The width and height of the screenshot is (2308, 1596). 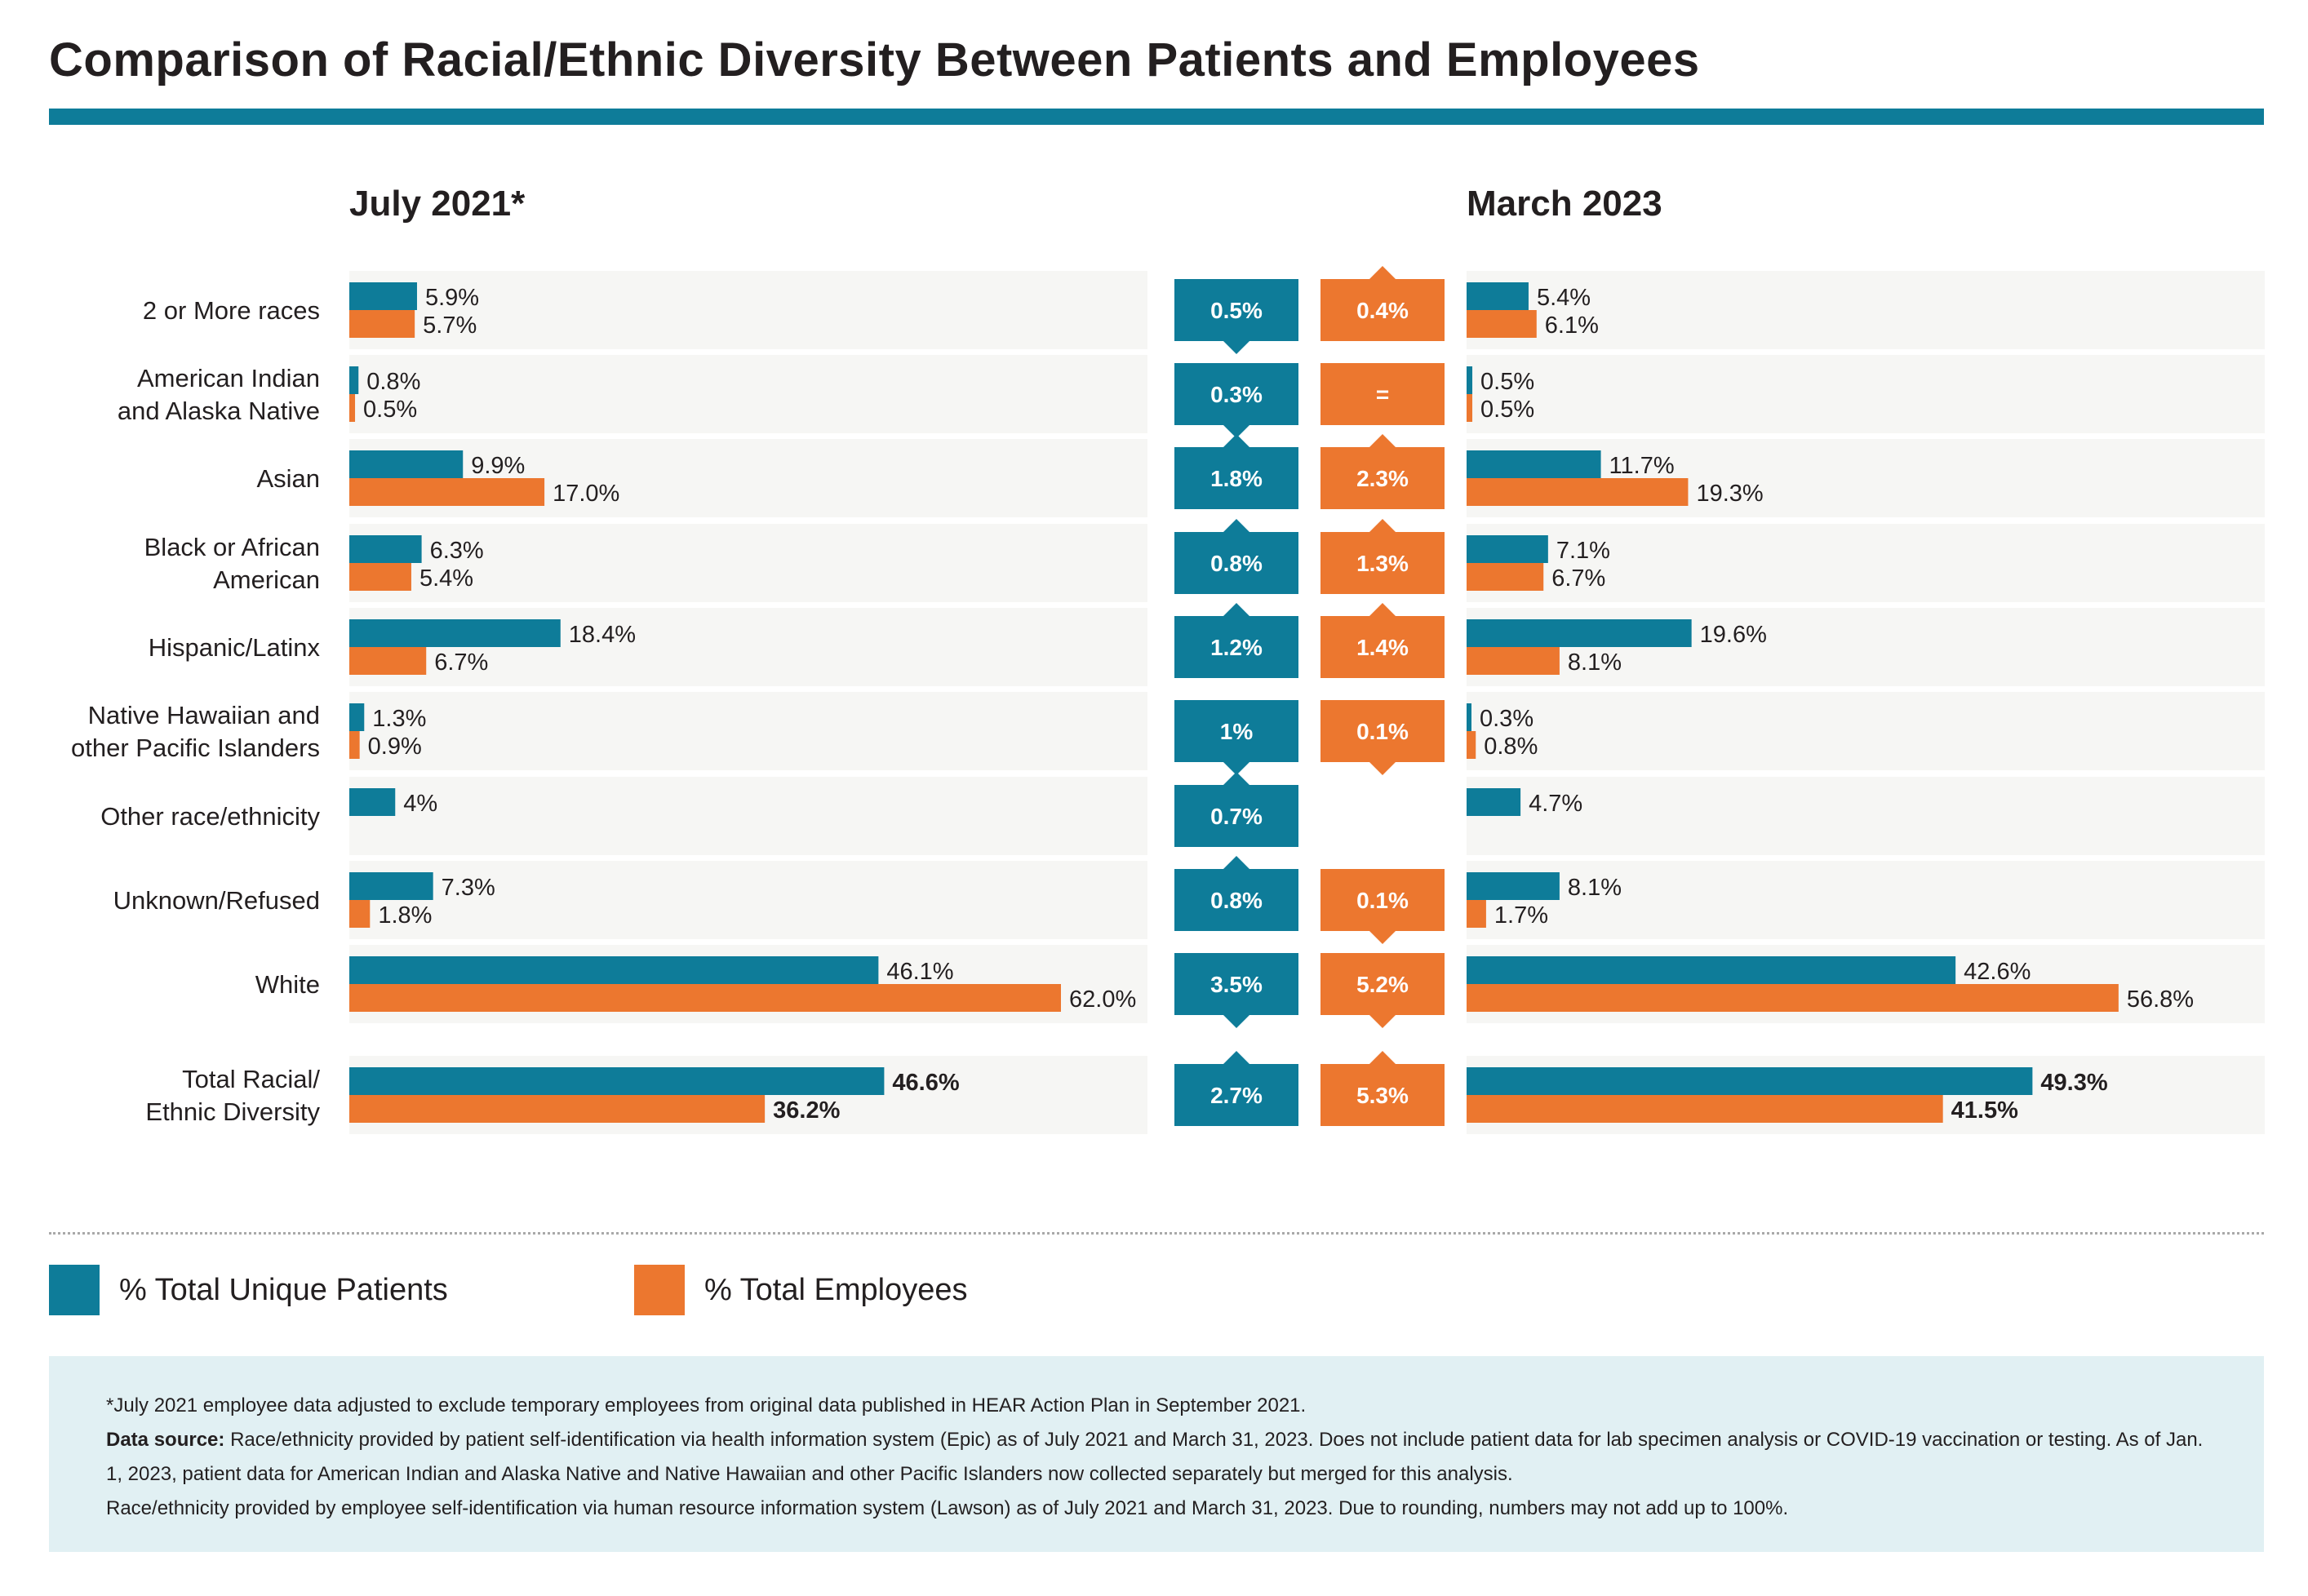 What do you see at coordinates (216, 900) in the screenshot?
I see `category-label: Unknown/Refused` at bounding box center [216, 900].